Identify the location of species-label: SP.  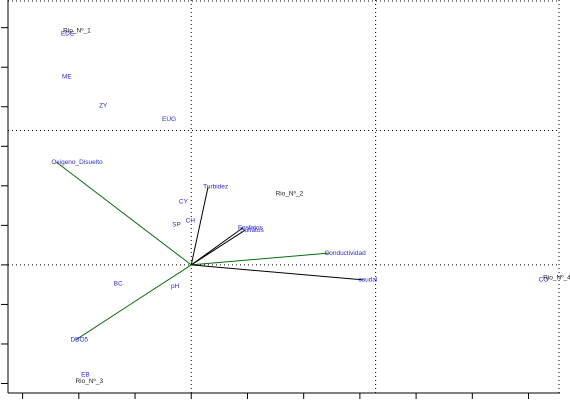
(176, 224).